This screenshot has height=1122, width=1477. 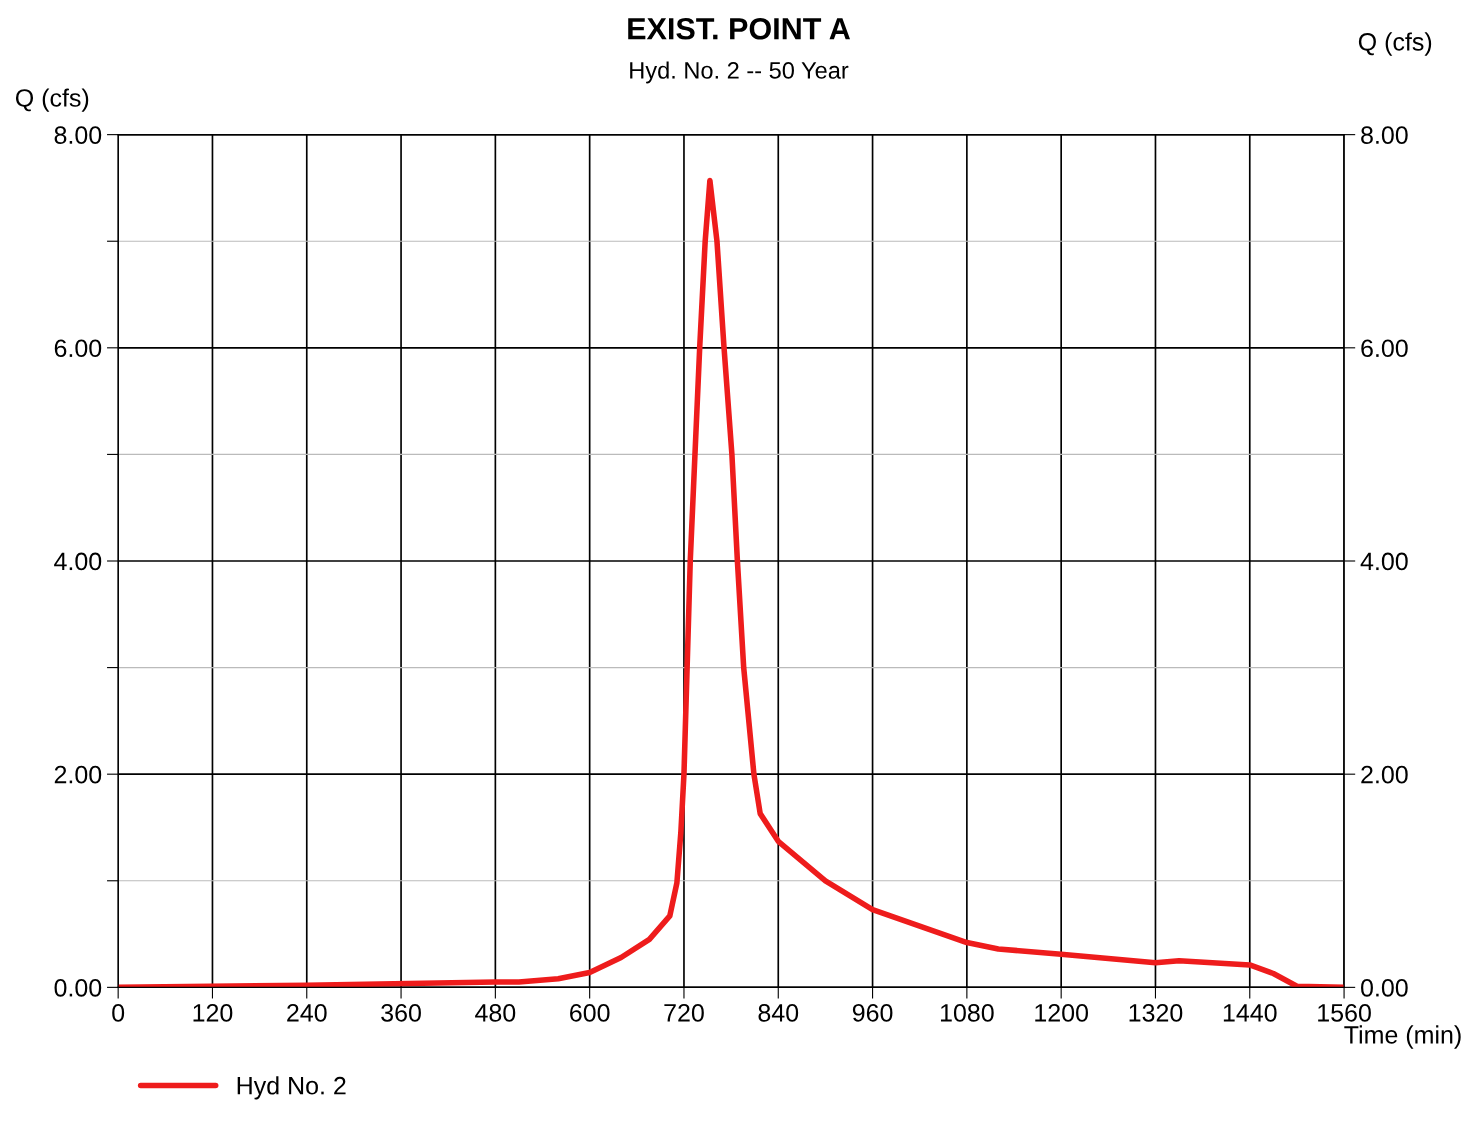 What do you see at coordinates (778, 1012) in the screenshot?
I see `x-tick-label: 840` at bounding box center [778, 1012].